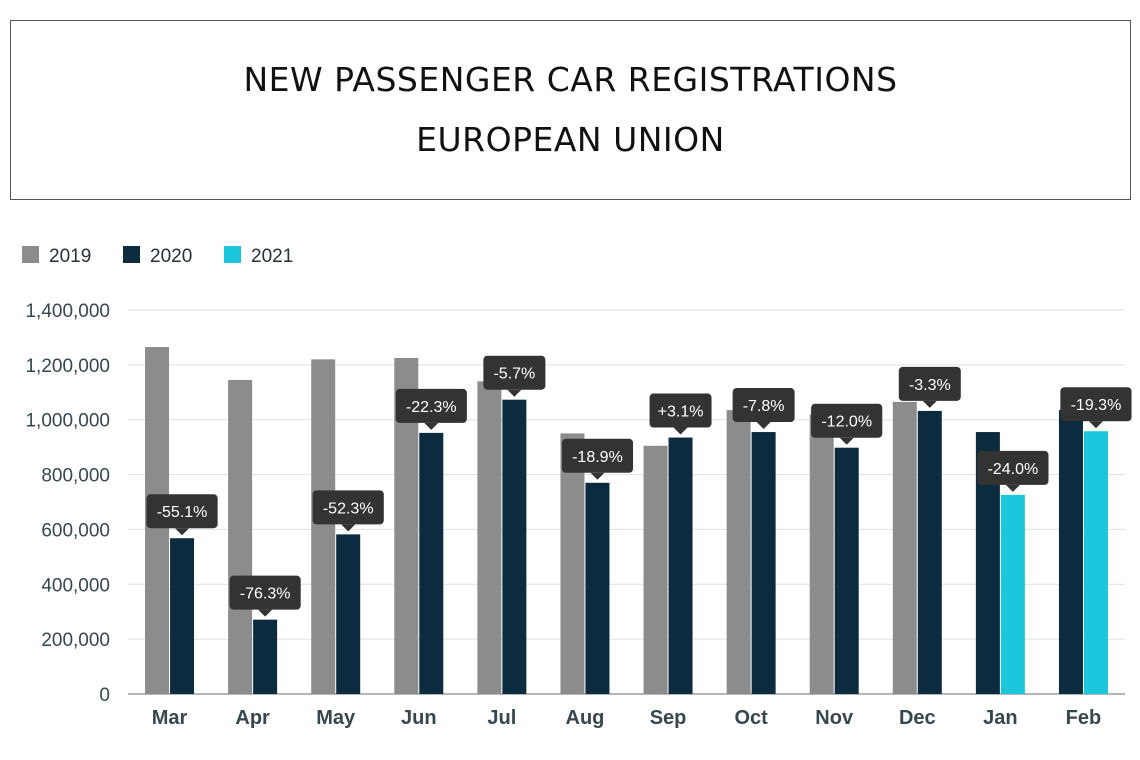  Describe the element at coordinates (348, 614) in the screenshot. I see `bar-2020-may` at that location.